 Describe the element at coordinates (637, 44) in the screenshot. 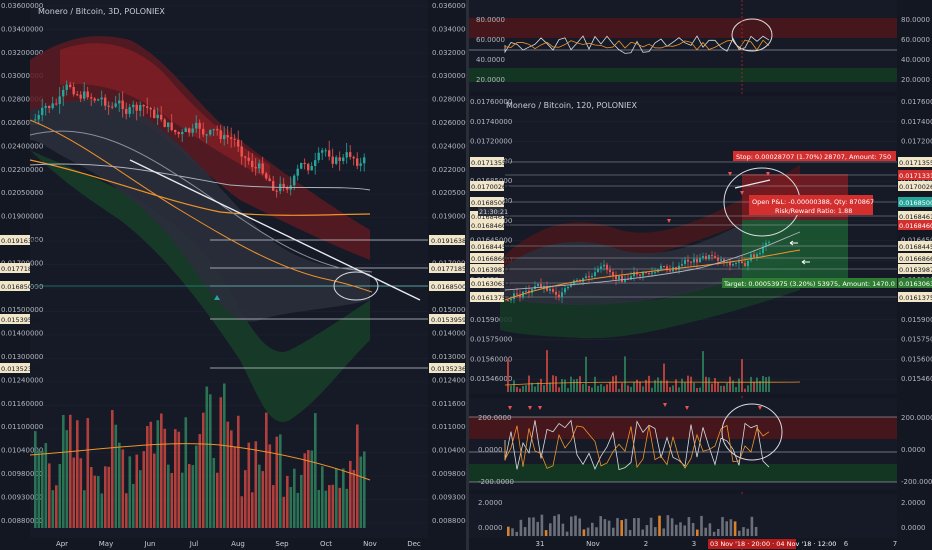

I see `rsi-line` at that location.